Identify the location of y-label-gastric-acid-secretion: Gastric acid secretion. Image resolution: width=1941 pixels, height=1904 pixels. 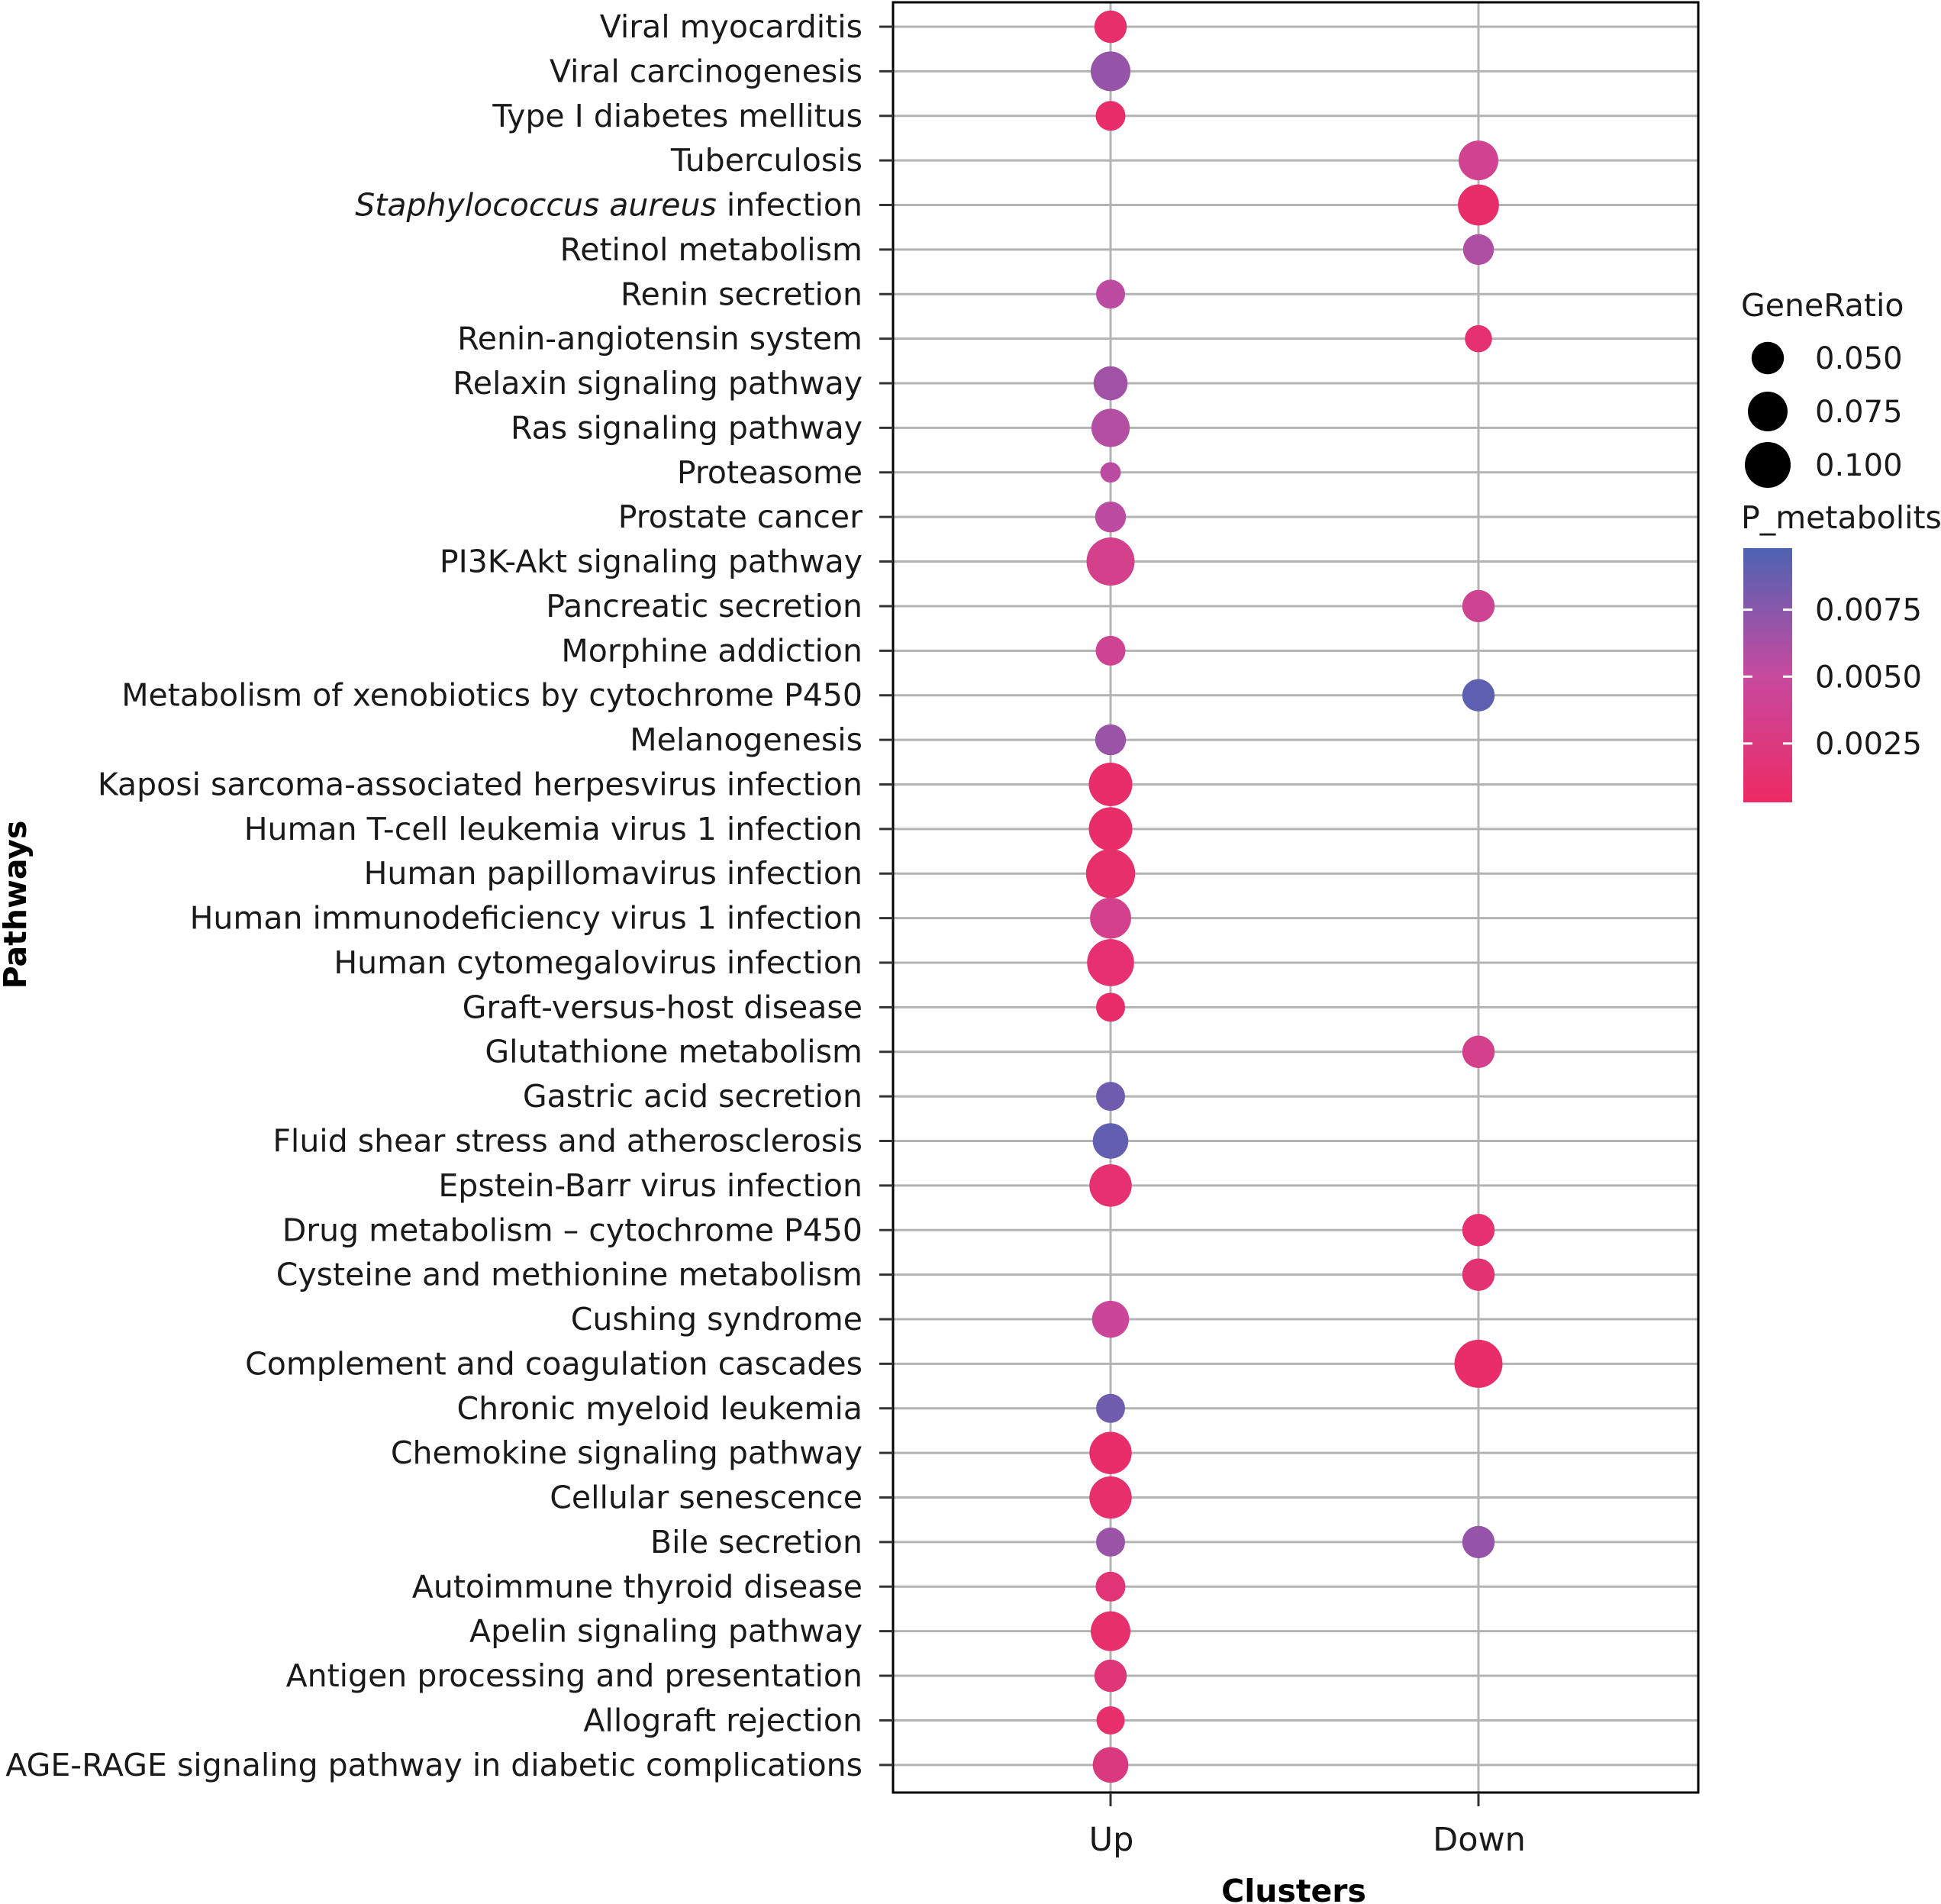
(693, 1096).